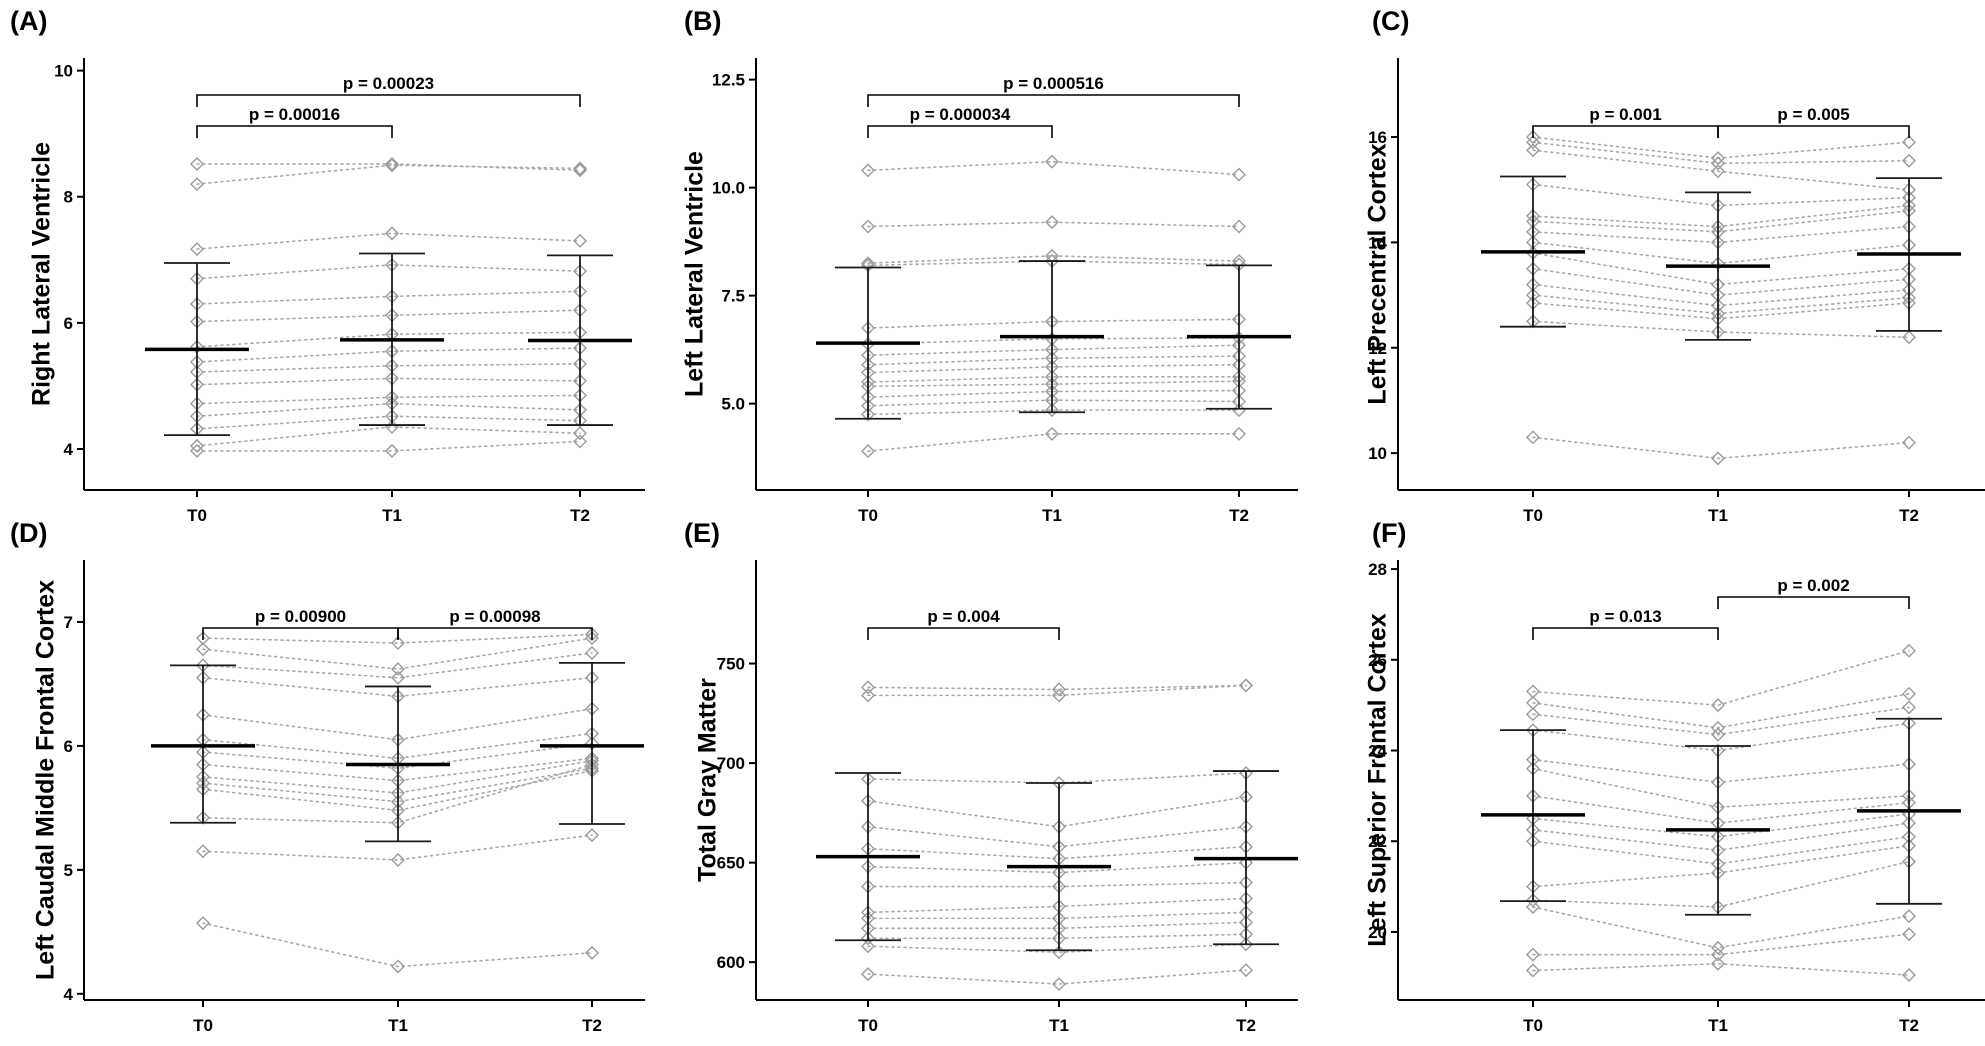 The image size is (1985, 1046). Describe the element at coordinates (1625, 114) in the screenshot. I see `p-value-label: p = 0.001` at that location.